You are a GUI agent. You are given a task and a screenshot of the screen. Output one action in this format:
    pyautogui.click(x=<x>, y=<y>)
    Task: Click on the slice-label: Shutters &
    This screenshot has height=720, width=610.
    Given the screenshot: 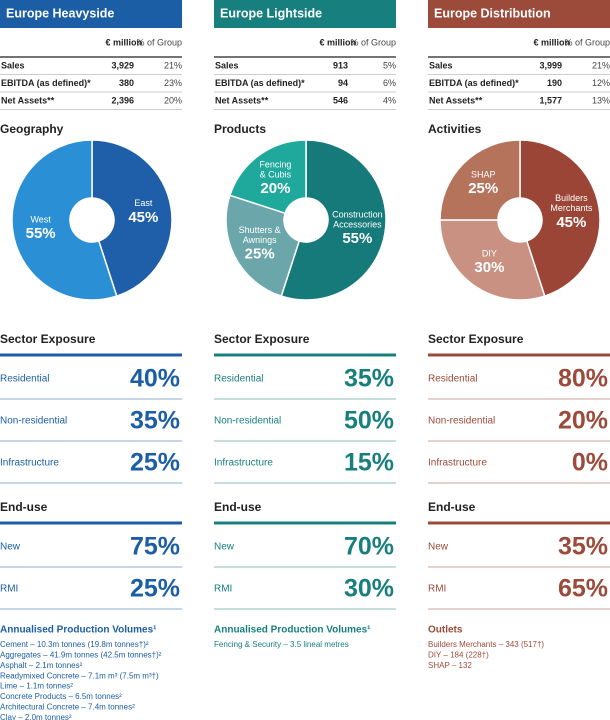 What is the action you would take?
    pyautogui.click(x=260, y=230)
    